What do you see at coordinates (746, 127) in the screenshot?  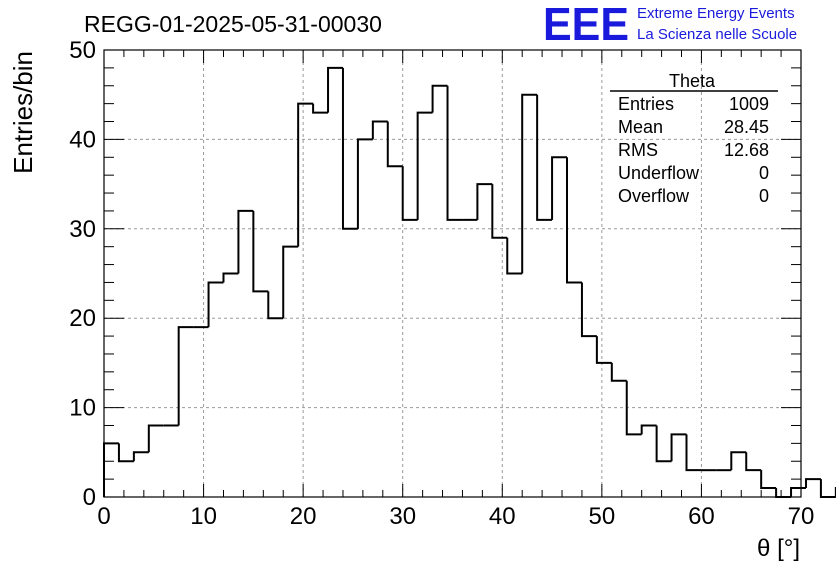 I see `stats-row-value: 28.45` at bounding box center [746, 127].